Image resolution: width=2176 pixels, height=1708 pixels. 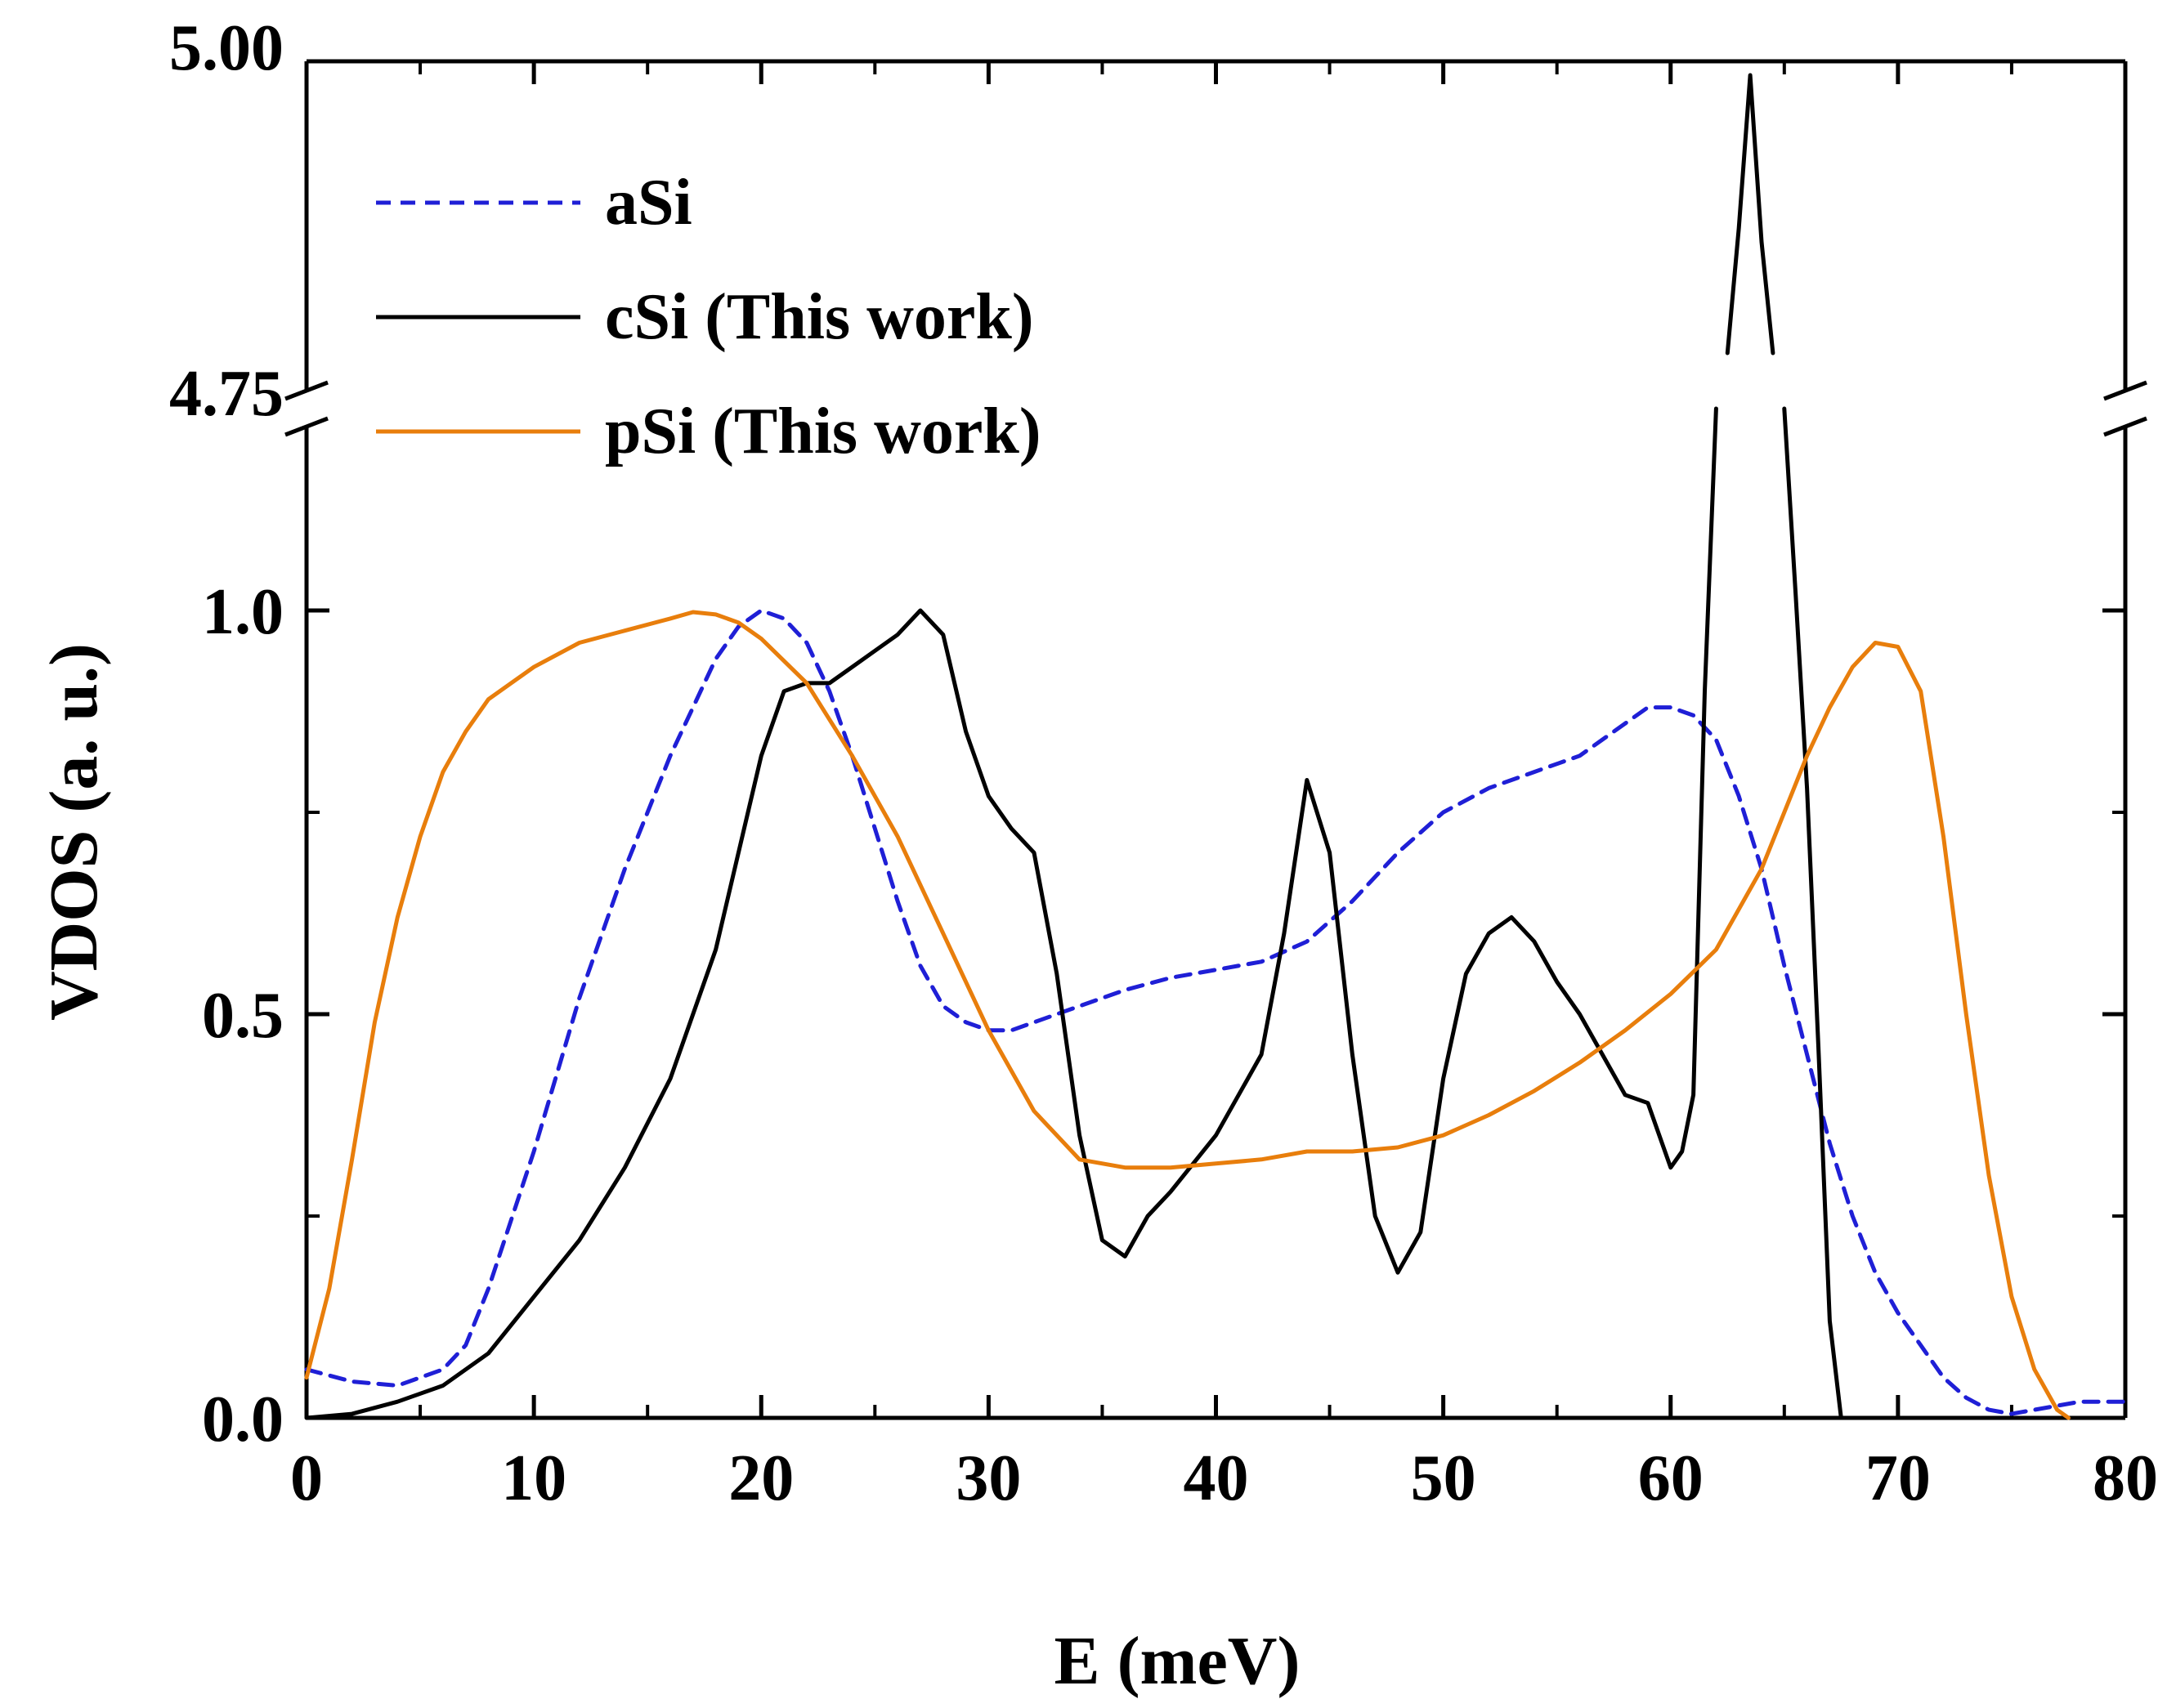 I want to click on x-tick-label: 80, so click(x=2125, y=1478).